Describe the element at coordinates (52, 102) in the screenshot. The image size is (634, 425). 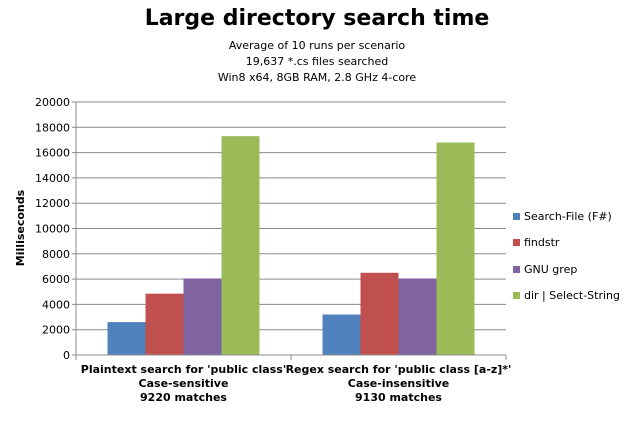
I see `y-tick-label: 20000` at that location.